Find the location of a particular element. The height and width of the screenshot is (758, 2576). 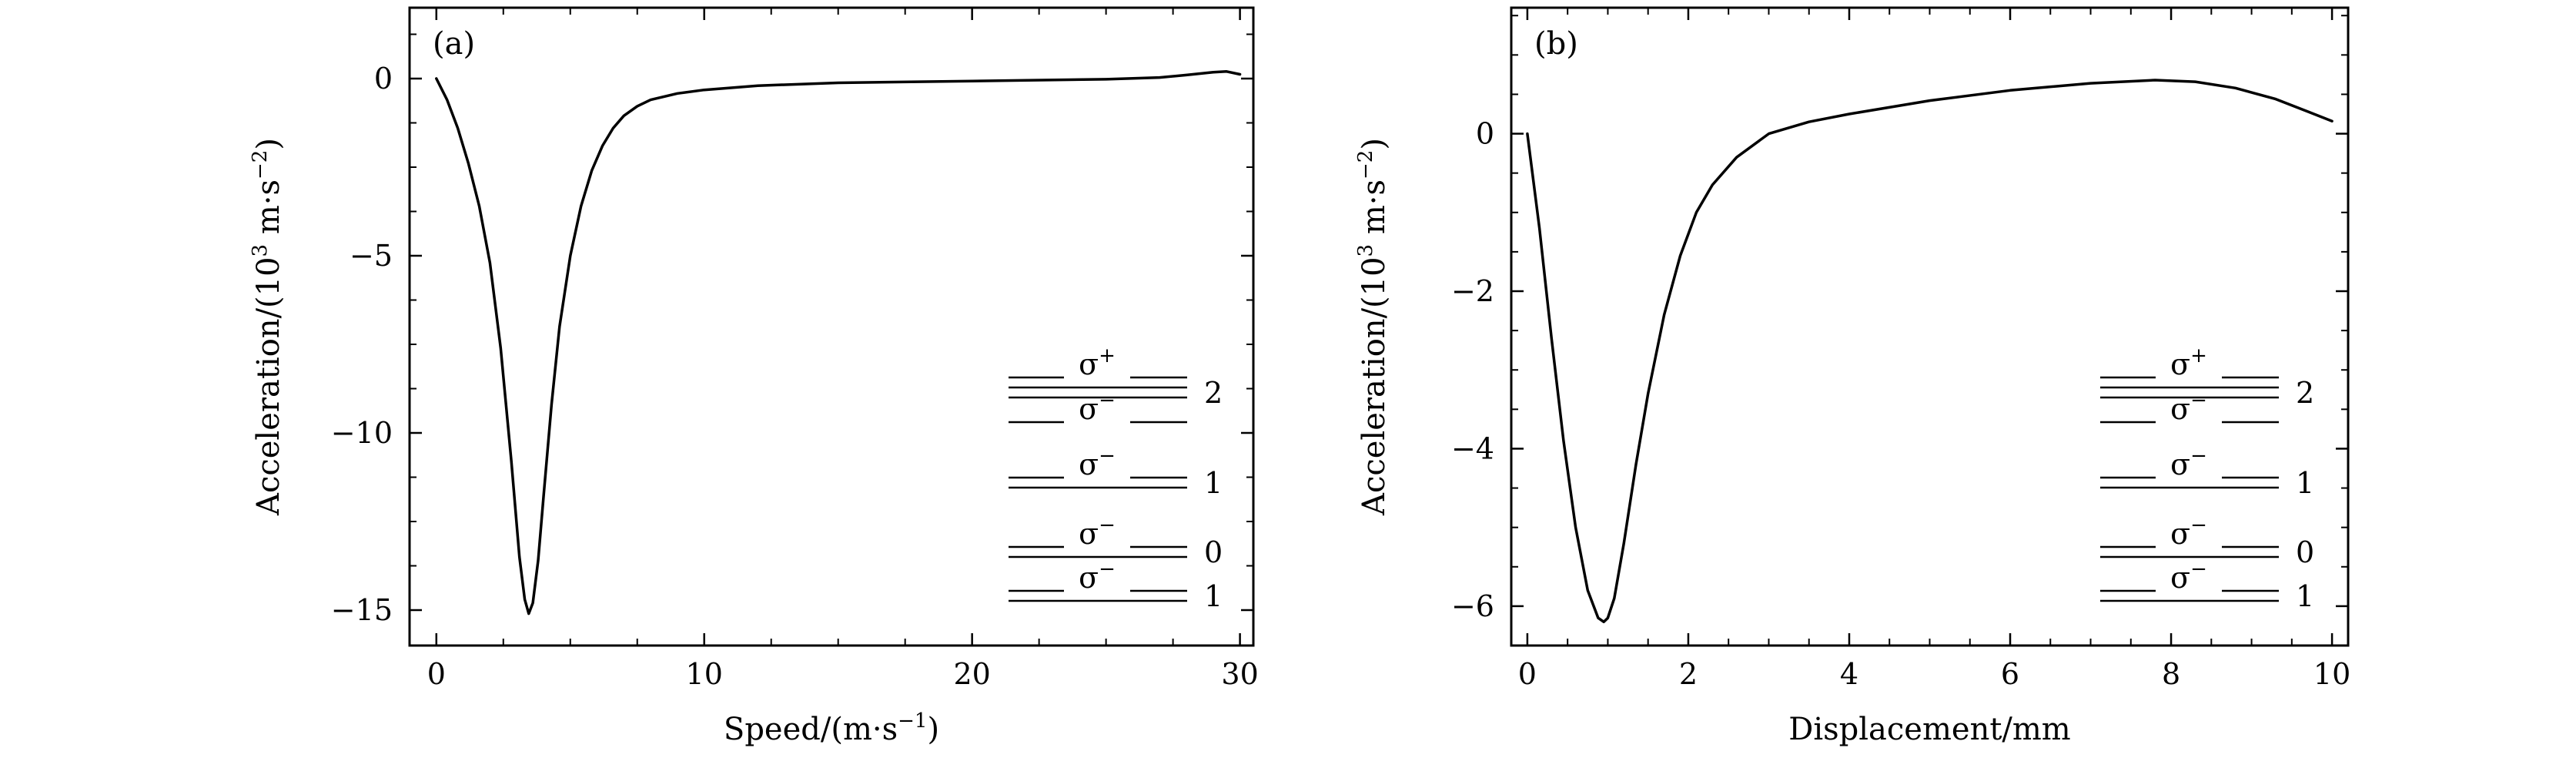

y-tick-label: −10 is located at coordinates (362, 433).